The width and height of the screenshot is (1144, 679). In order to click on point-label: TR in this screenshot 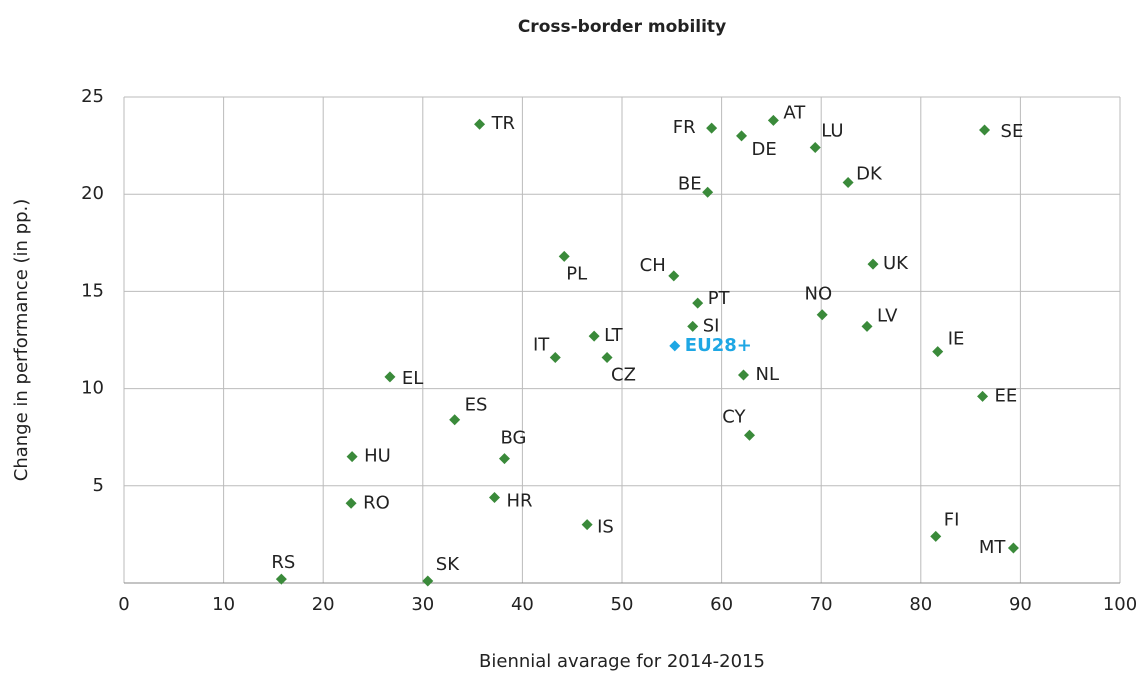, I will do `click(503, 123)`.